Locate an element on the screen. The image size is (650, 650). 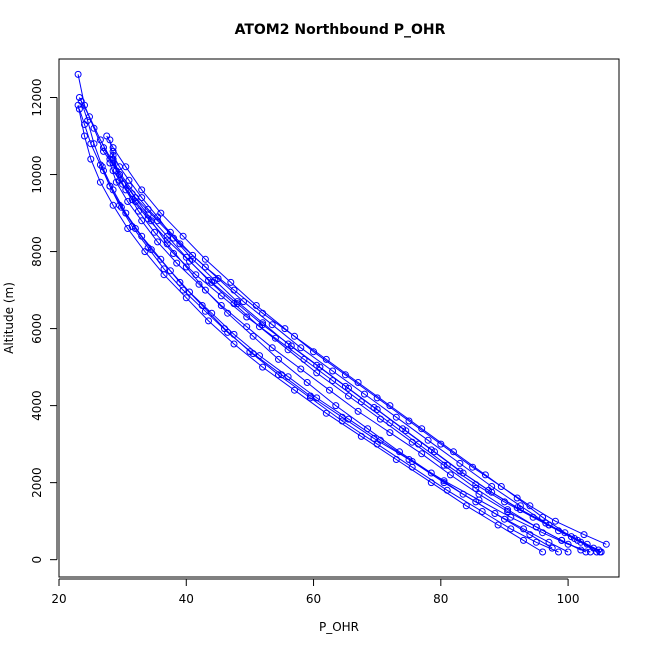
chart-title: ATOM2 Northbound P_OHR is located at coordinates (340, 30).